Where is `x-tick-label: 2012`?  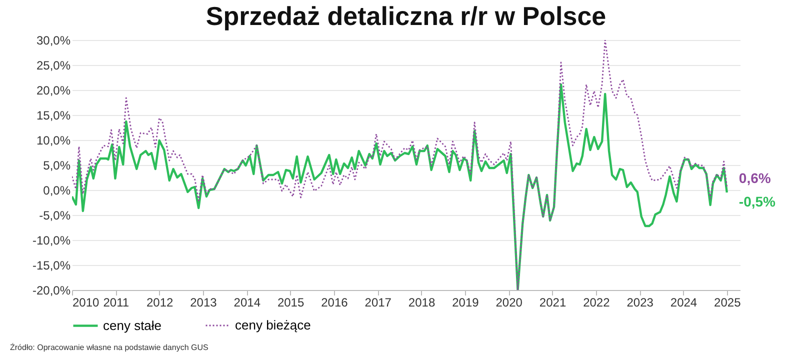
x-tick-label: 2012 is located at coordinates (160, 303).